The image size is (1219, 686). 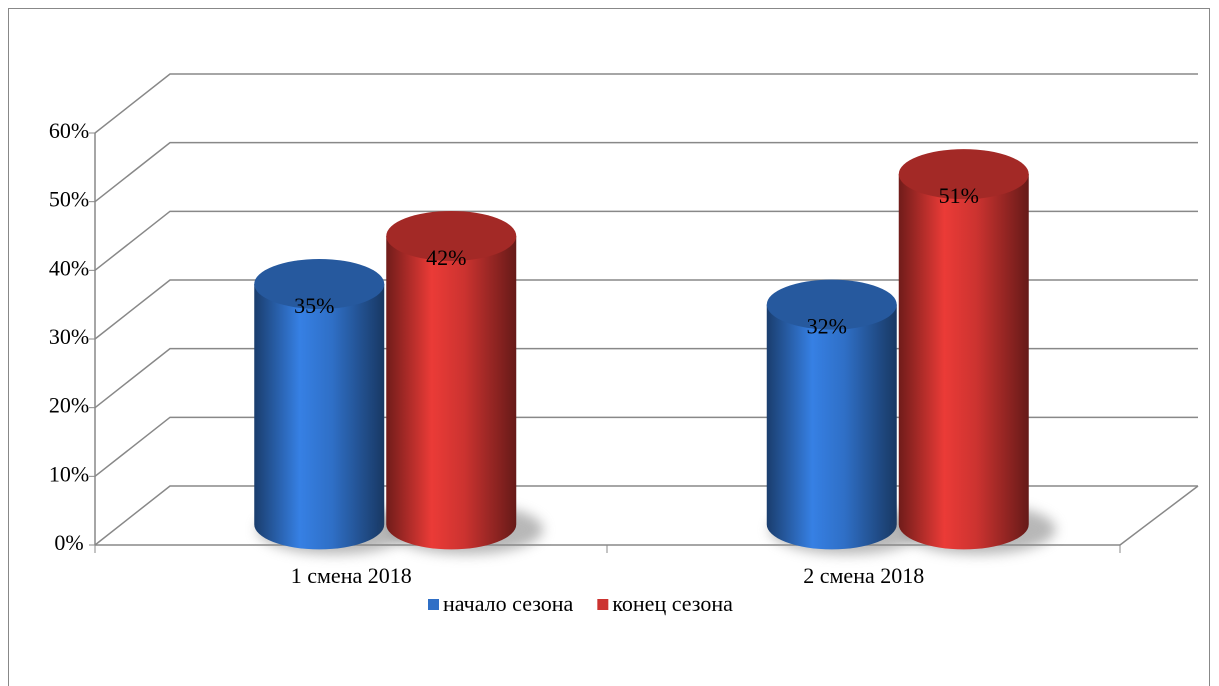 What do you see at coordinates (672, 603) in the screenshot?
I see `legend-label: конец сезона` at bounding box center [672, 603].